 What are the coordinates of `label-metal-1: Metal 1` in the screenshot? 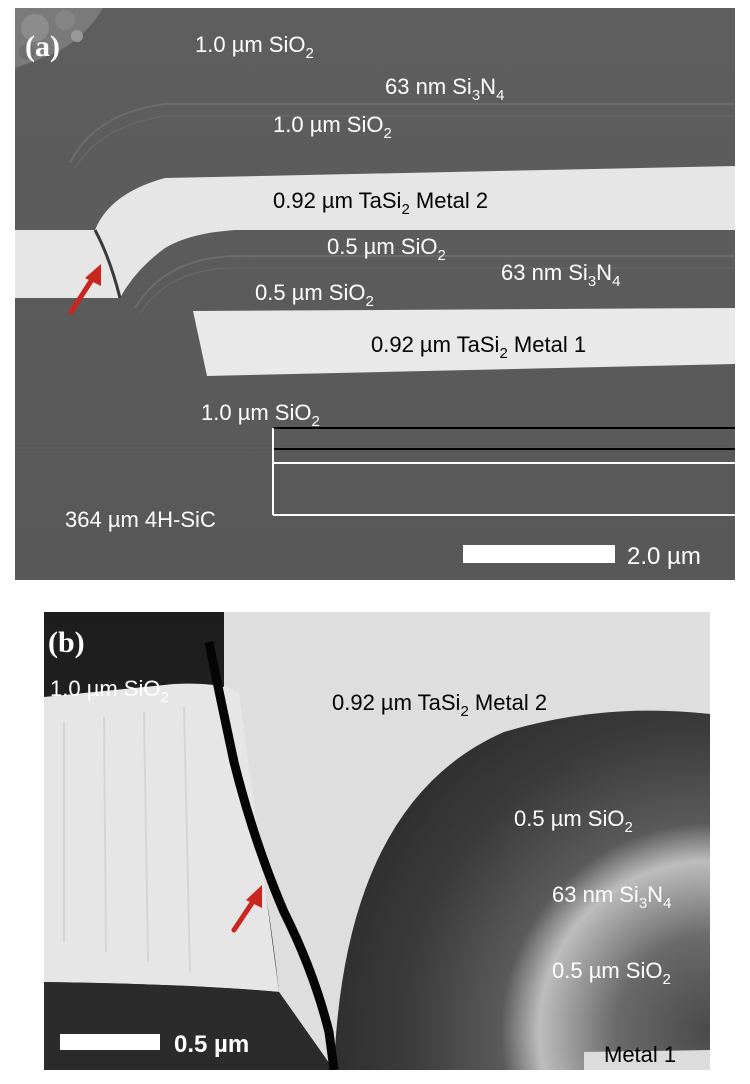 It's located at (640, 1054).